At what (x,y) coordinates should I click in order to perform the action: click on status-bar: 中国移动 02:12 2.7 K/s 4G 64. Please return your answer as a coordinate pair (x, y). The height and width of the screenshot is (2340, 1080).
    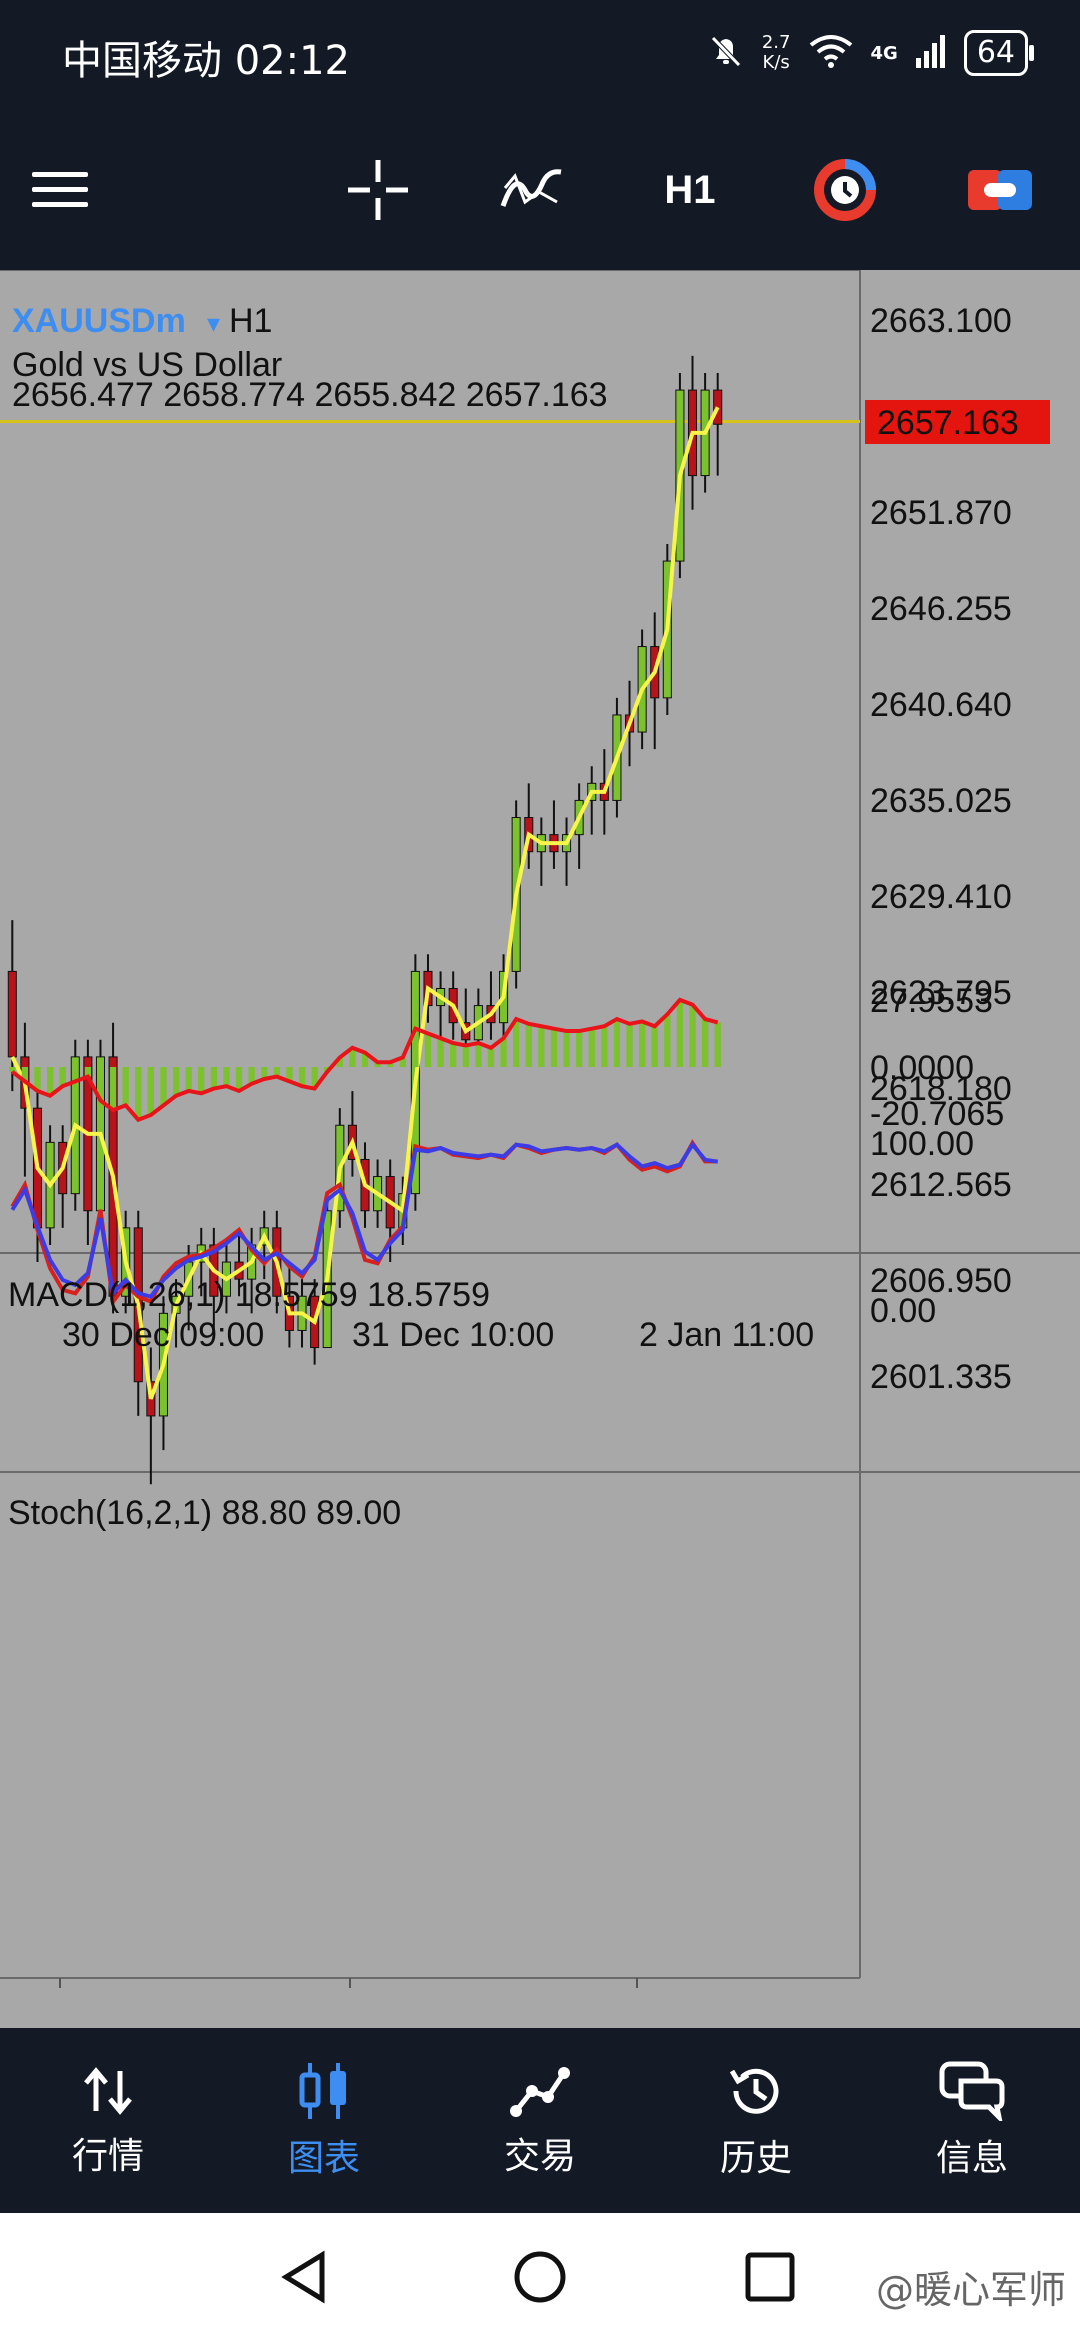
    Looking at the image, I should click on (540, 55).